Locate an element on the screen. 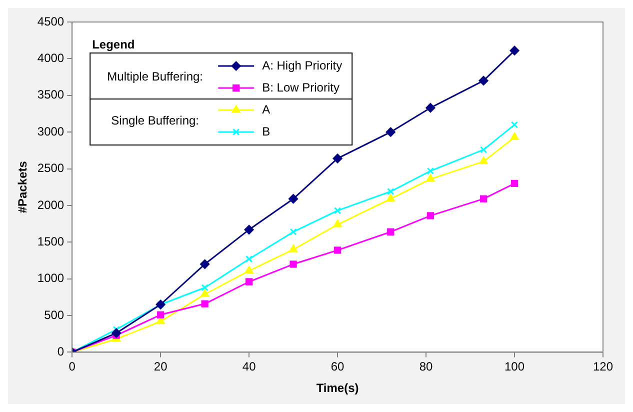 Image resolution: width=633 pixels, height=412 pixels. annotation: Single Buffering: is located at coordinates (155, 120).